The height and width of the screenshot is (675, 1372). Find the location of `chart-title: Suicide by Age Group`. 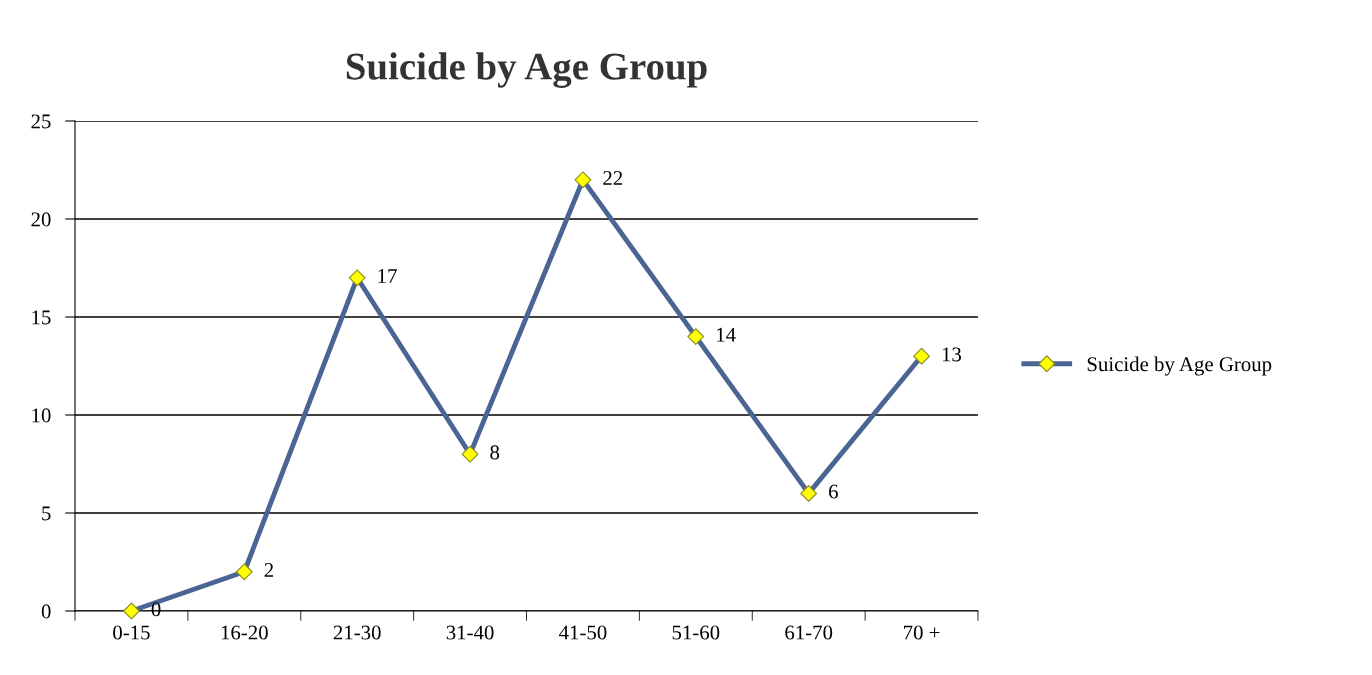

chart-title: Suicide by Age Group is located at coordinates (526, 70).